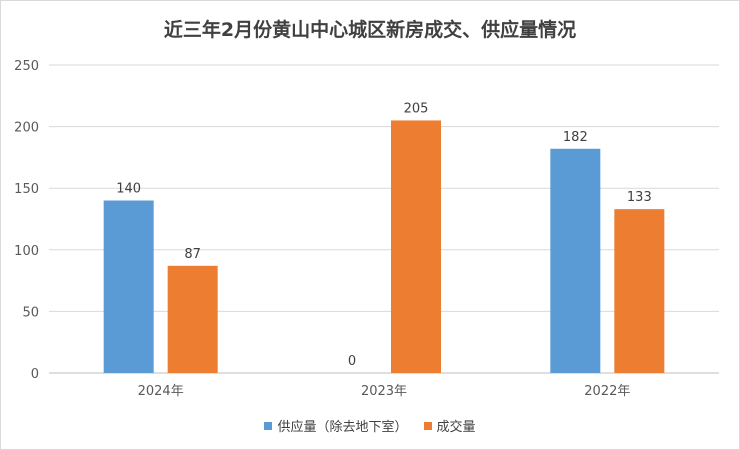  I want to click on legend-swatch-deal, so click(427, 425).